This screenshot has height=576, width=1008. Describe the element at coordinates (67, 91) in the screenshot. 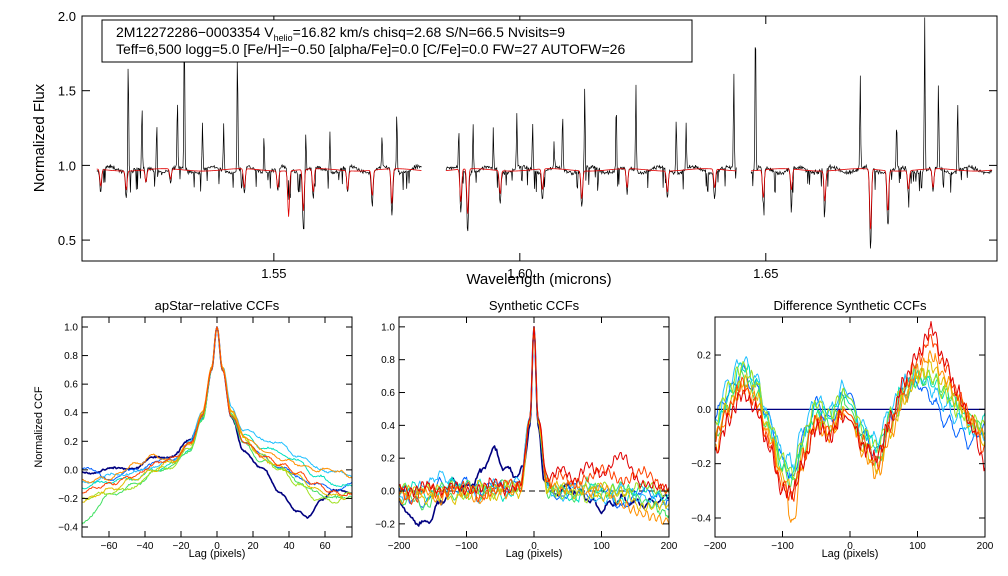

I see `spectrum-ytick-label: 1.5` at that location.